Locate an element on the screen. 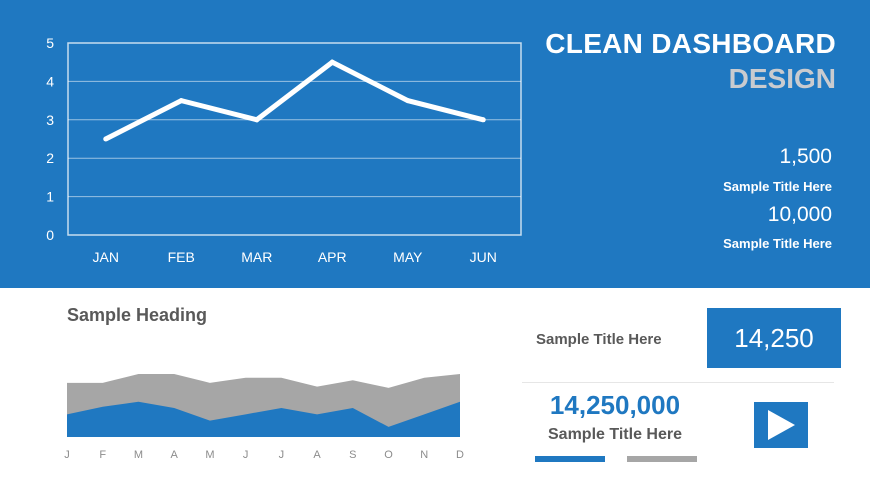 This screenshot has height=490, width=870. x-tick-label: O is located at coordinates (388, 455).